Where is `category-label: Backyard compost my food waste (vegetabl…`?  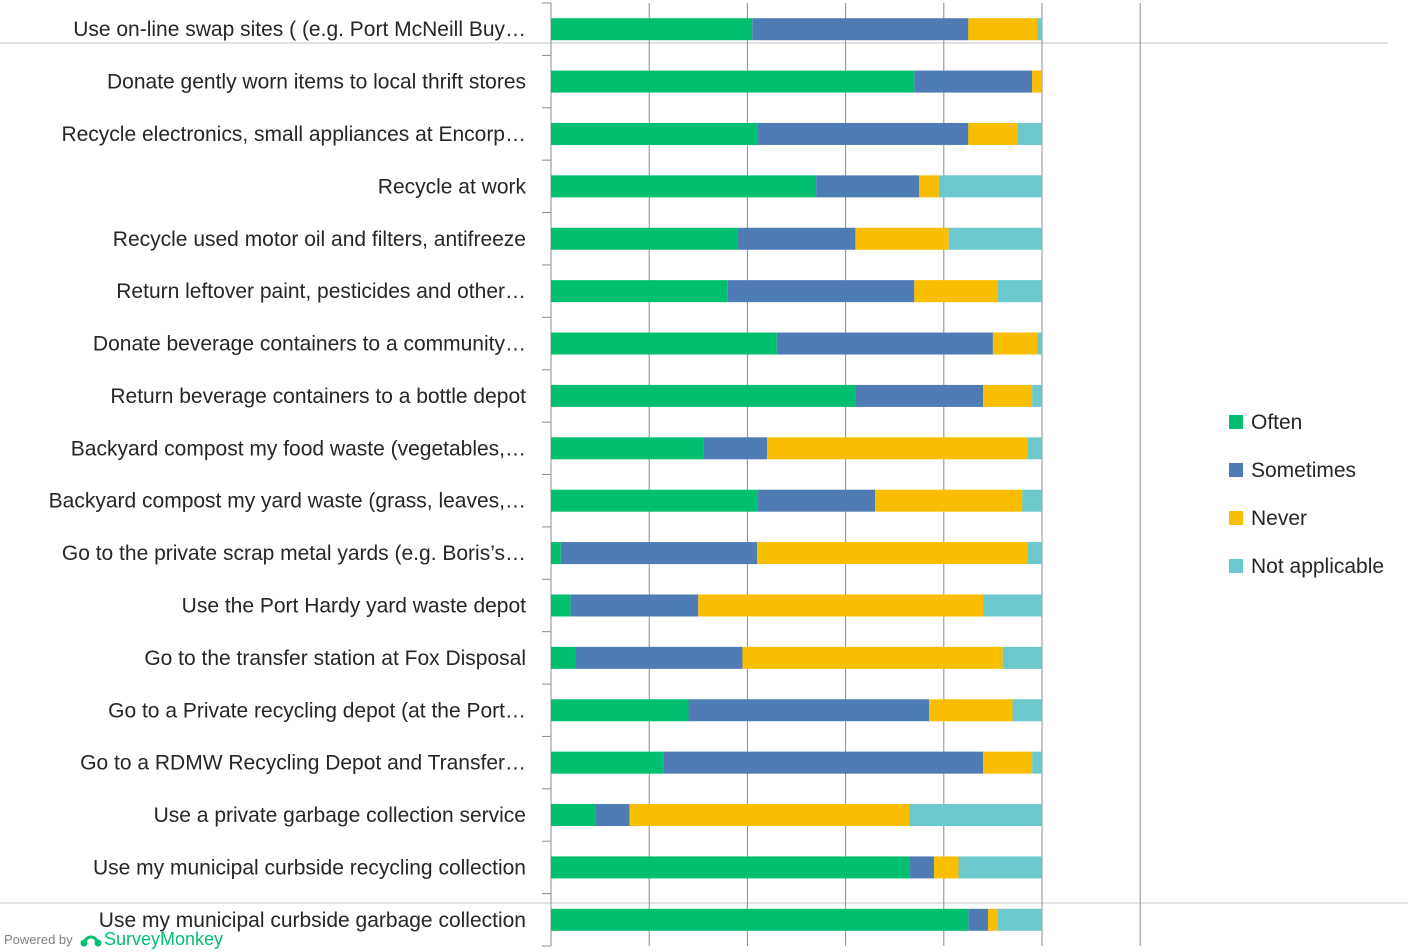 category-label: Backyard compost my food waste (vegetabl… is located at coordinates (298, 448).